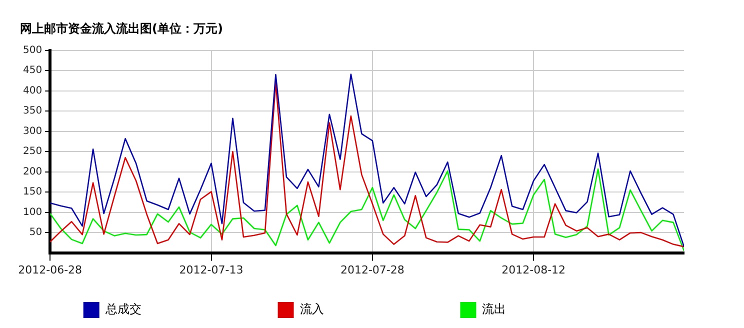 This screenshot has height=328, width=744. Describe the element at coordinates (211, 269) in the screenshot. I see `x-tick-label: 2012-07-13` at that location.